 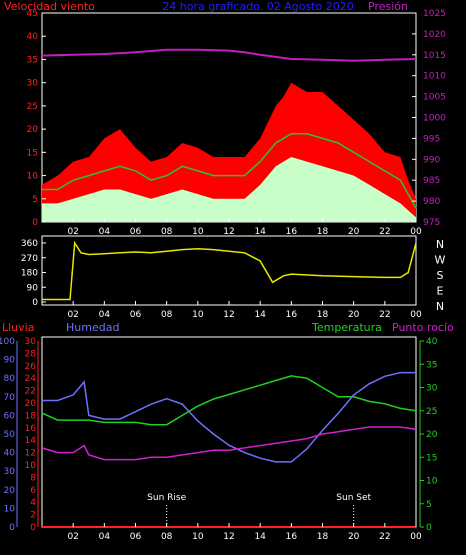 I want to click on rain-y-label: 30, so click(x=31, y=342).